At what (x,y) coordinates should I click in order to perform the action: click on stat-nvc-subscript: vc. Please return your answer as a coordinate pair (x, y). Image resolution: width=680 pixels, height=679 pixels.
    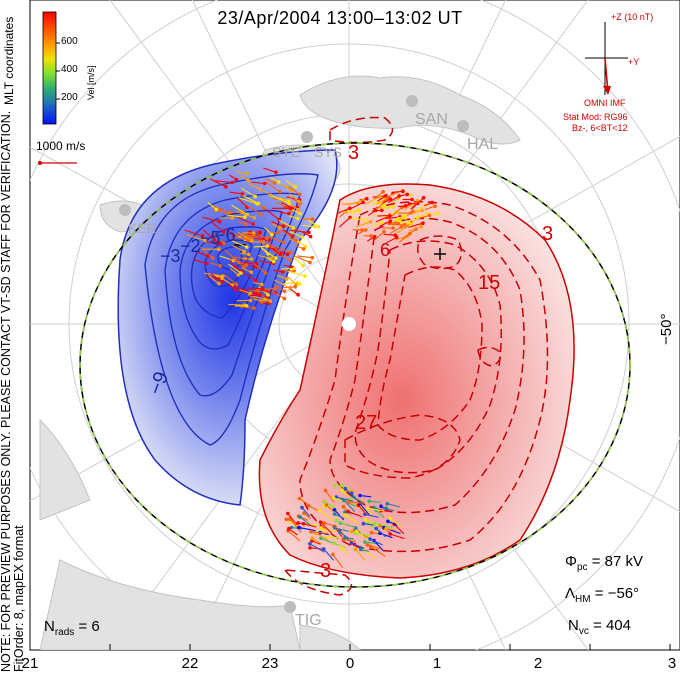
    Looking at the image, I should click on (584, 631).